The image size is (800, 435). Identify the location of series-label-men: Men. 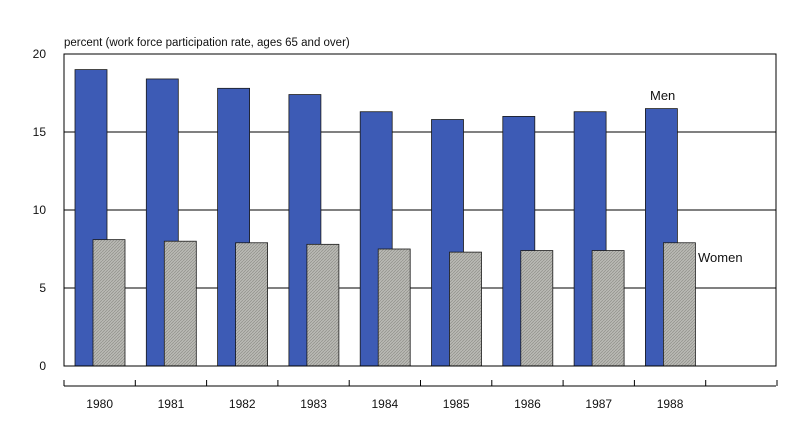
(662, 95).